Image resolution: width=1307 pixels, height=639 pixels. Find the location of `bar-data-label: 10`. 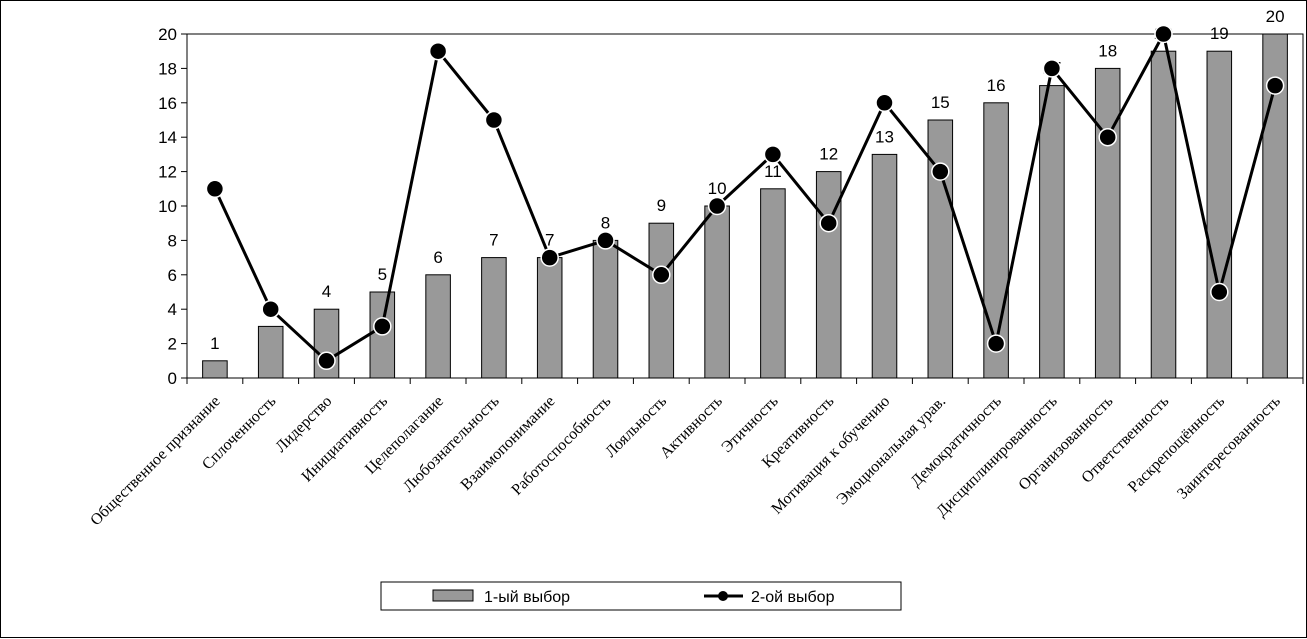

bar-data-label: 10 is located at coordinates (717, 188).